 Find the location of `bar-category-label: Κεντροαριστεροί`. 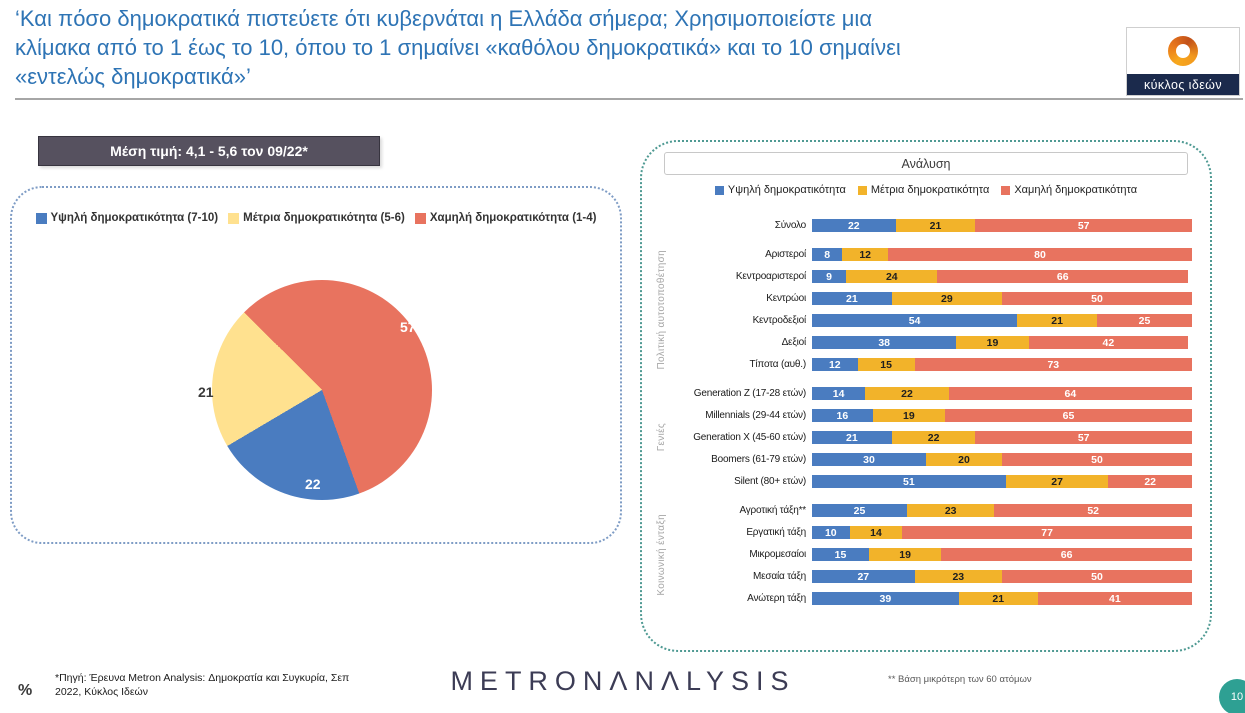

bar-category-label: Κεντροαριστεροί is located at coordinates (770, 276).